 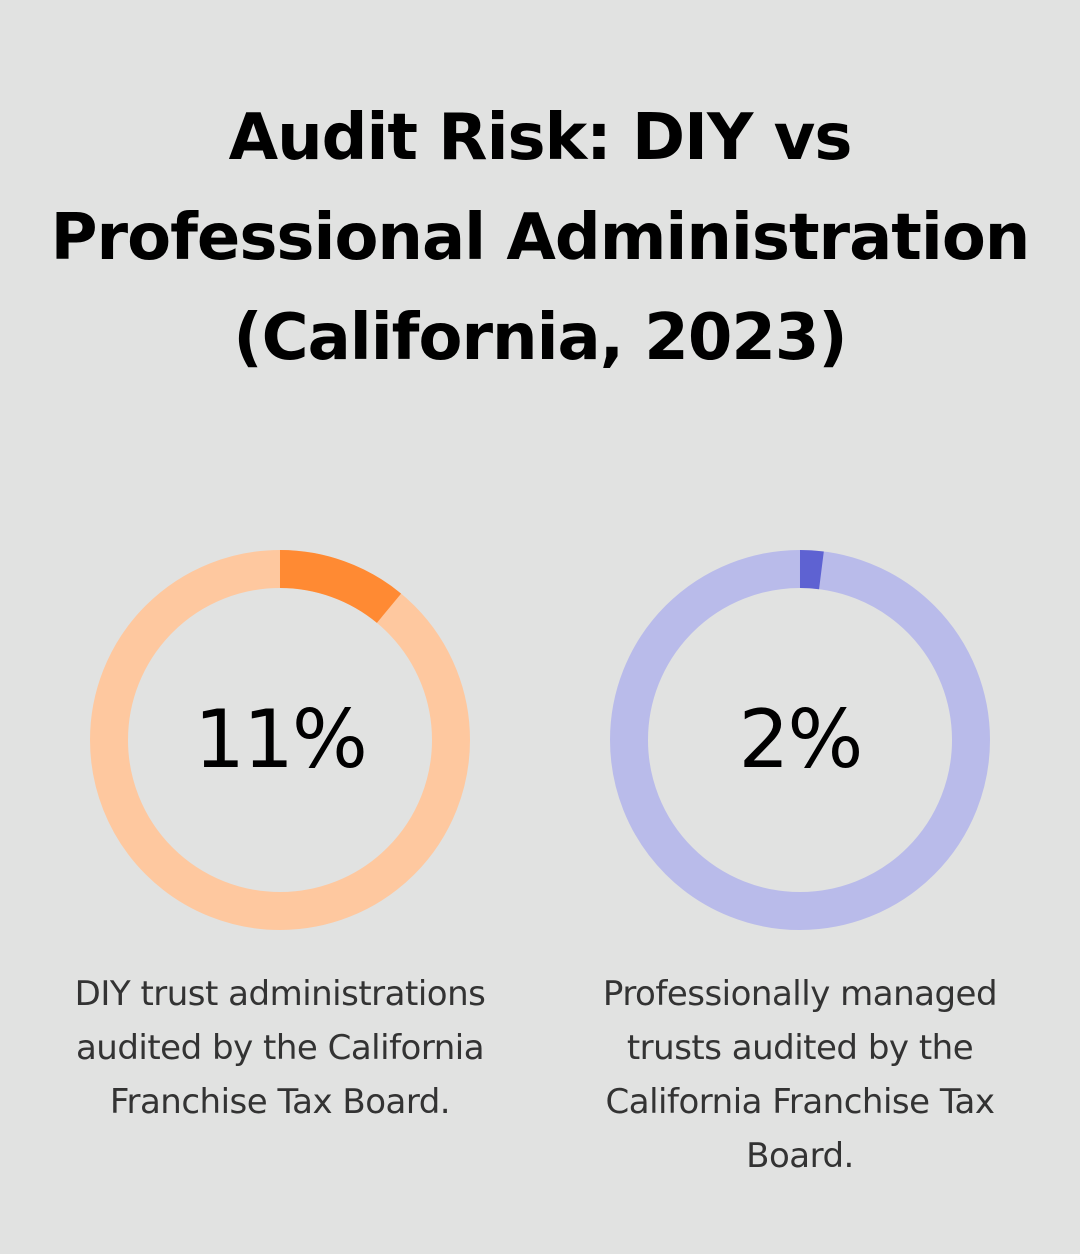 What do you see at coordinates (340, 587) in the screenshot?
I see `donut-slice-diy` at bounding box center [340, 587].